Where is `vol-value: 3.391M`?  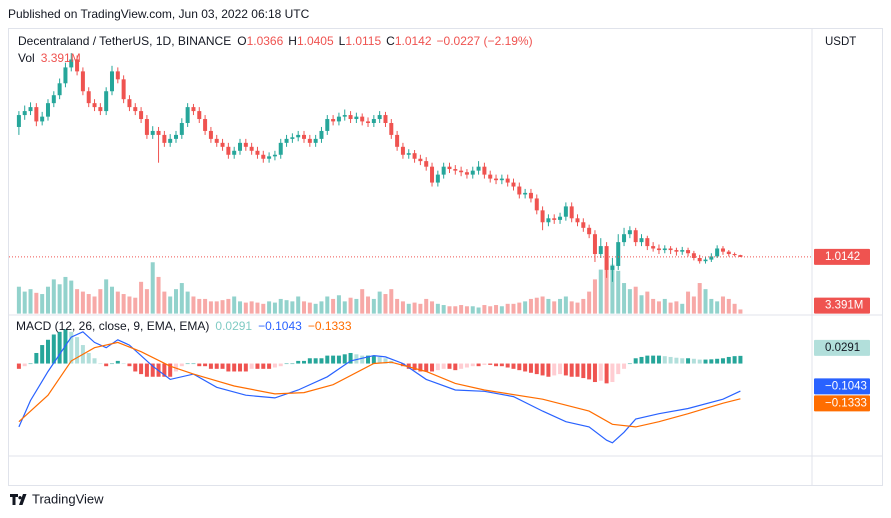
vol-value: 3.391M is located at coordinates (61, 58).